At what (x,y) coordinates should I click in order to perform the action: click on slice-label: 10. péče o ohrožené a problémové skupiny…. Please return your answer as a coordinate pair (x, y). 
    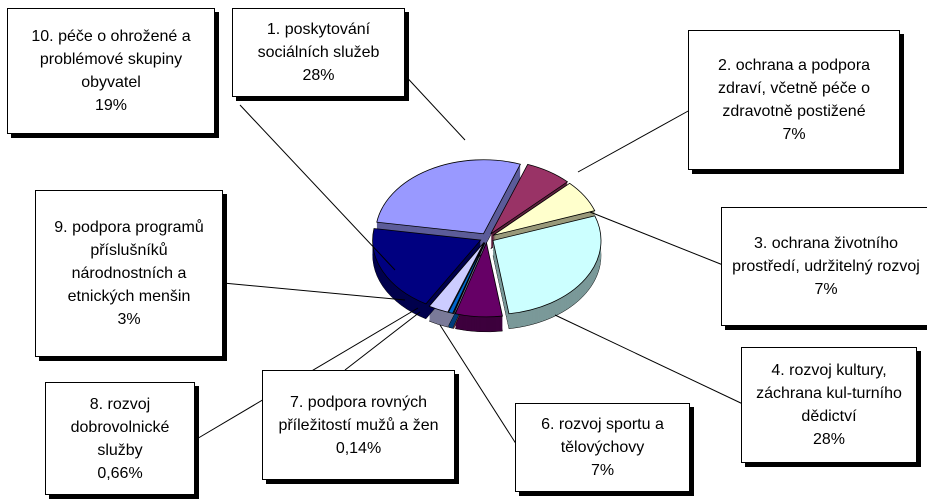
    Looking at the image, I should click on (111, 71).